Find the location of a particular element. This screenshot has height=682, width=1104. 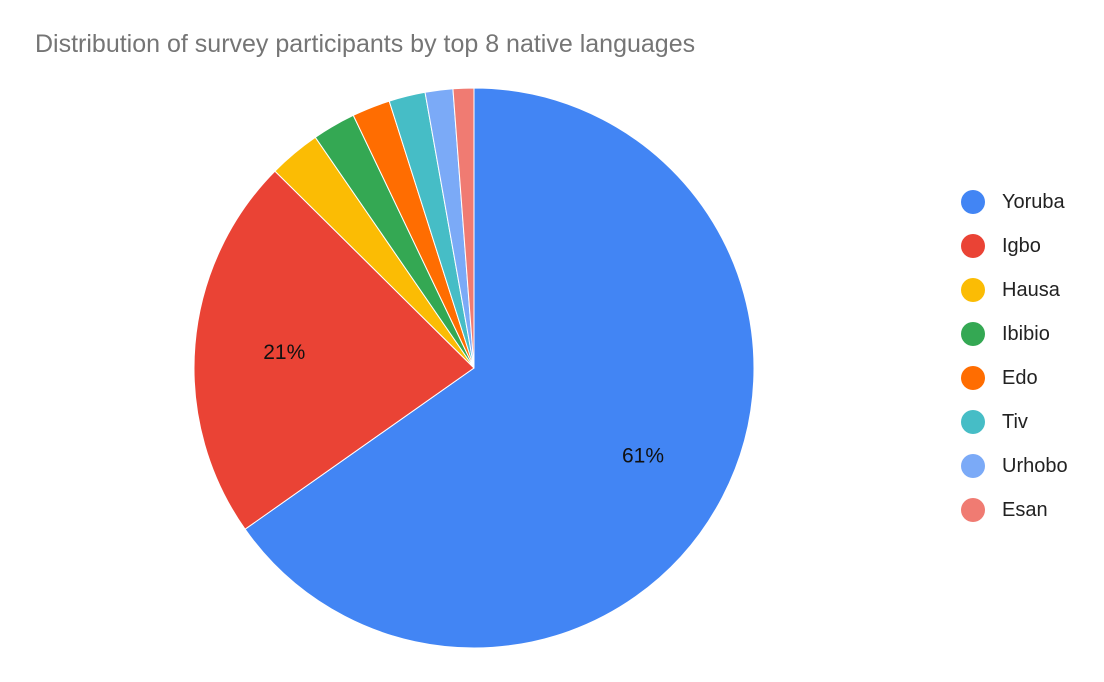

legend-item-urhobo: Urhobo is located at coordinates (1014, 466).